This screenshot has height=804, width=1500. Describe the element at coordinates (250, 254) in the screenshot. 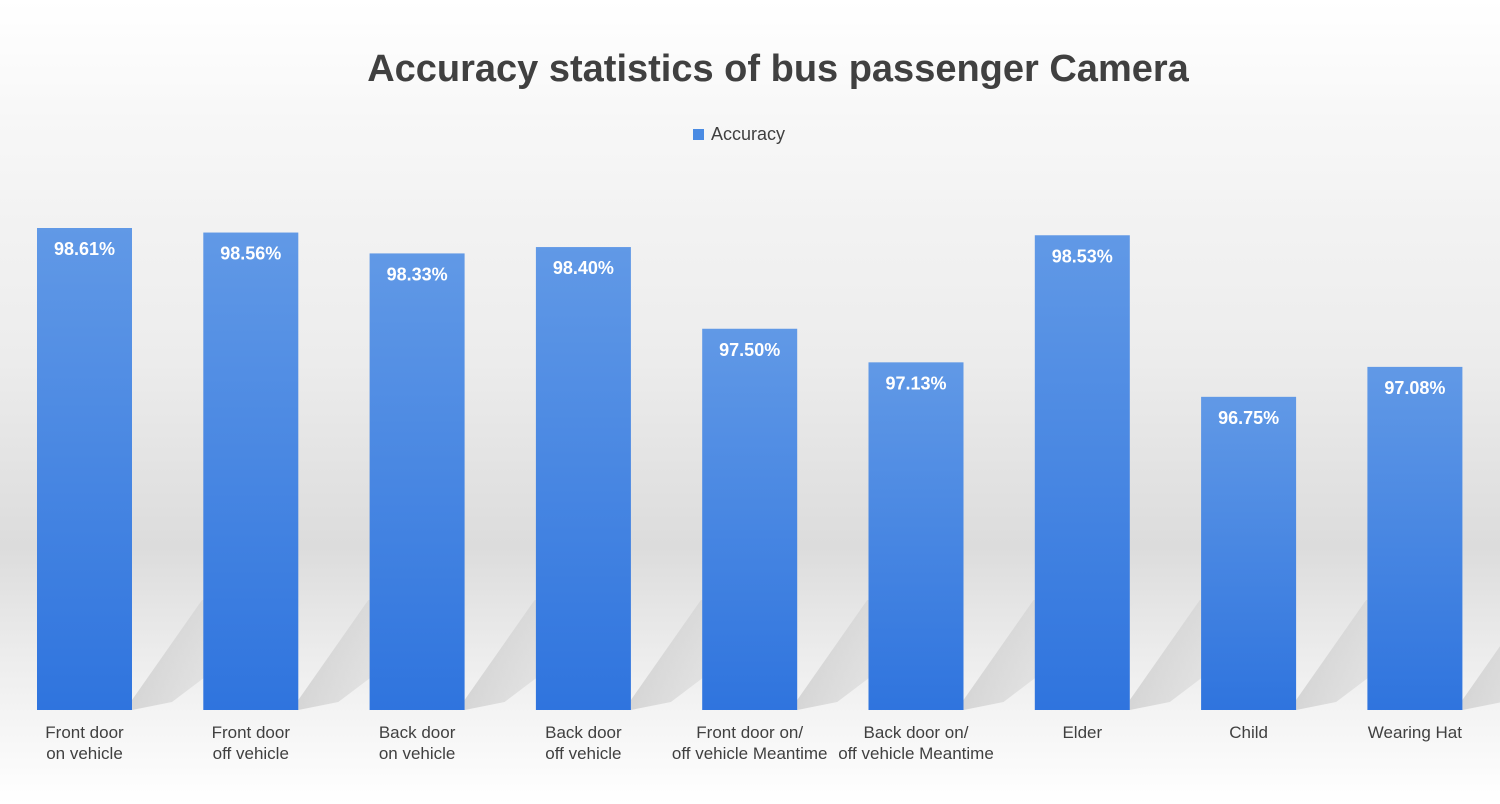

I see `data-label: 98.56%` at that location.